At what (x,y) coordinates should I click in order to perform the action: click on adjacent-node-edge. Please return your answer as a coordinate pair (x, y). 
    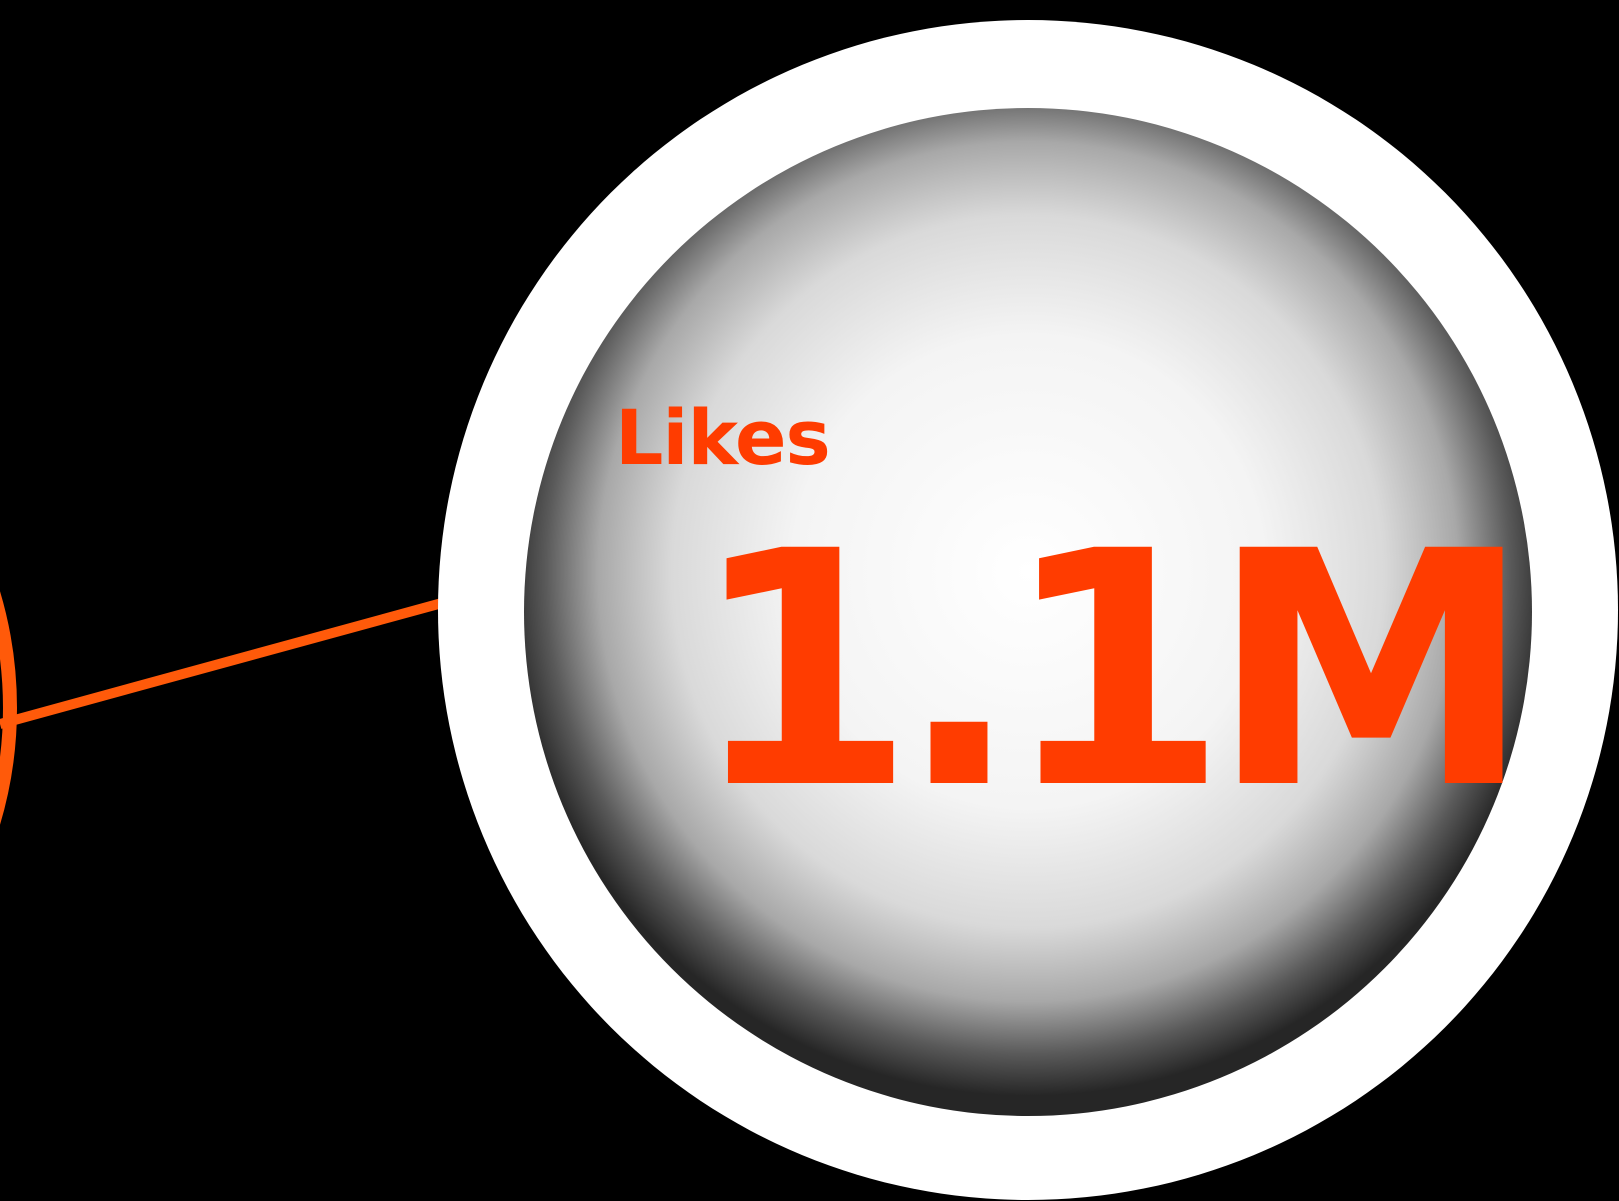
    Looking at the image, I should click on (8, 708).